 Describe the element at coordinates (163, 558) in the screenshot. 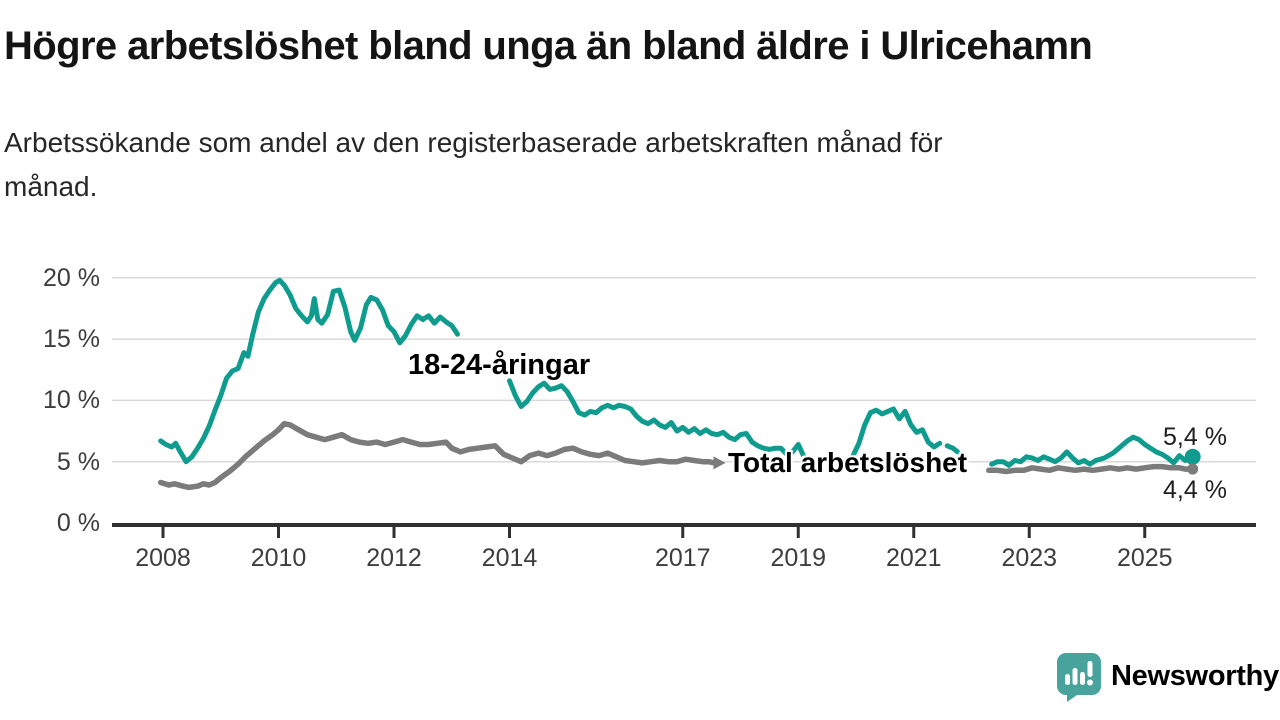

I see `x-axis-label: 2008` at that location.